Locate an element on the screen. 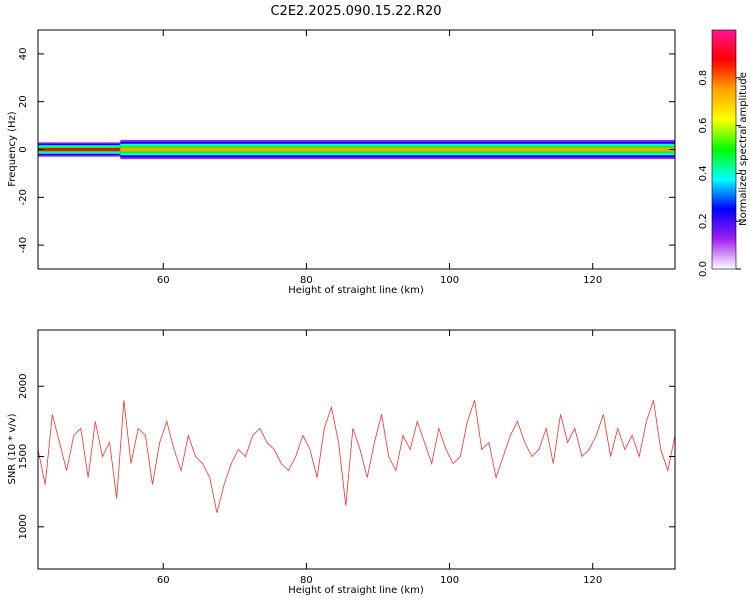 The image size is (750, 600). snr-x-tick-label: 120 is located at coordinates (592, 580).